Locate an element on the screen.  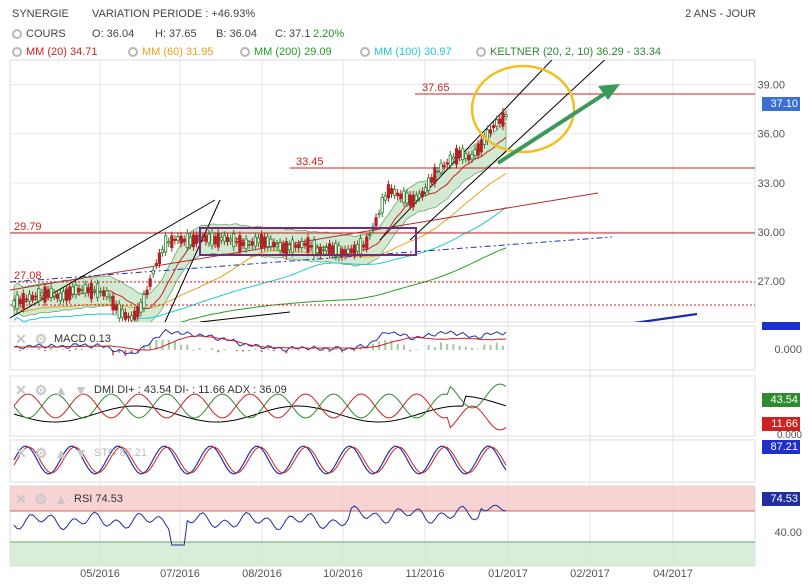
consolidation-box is located at coordinates (308, 241).